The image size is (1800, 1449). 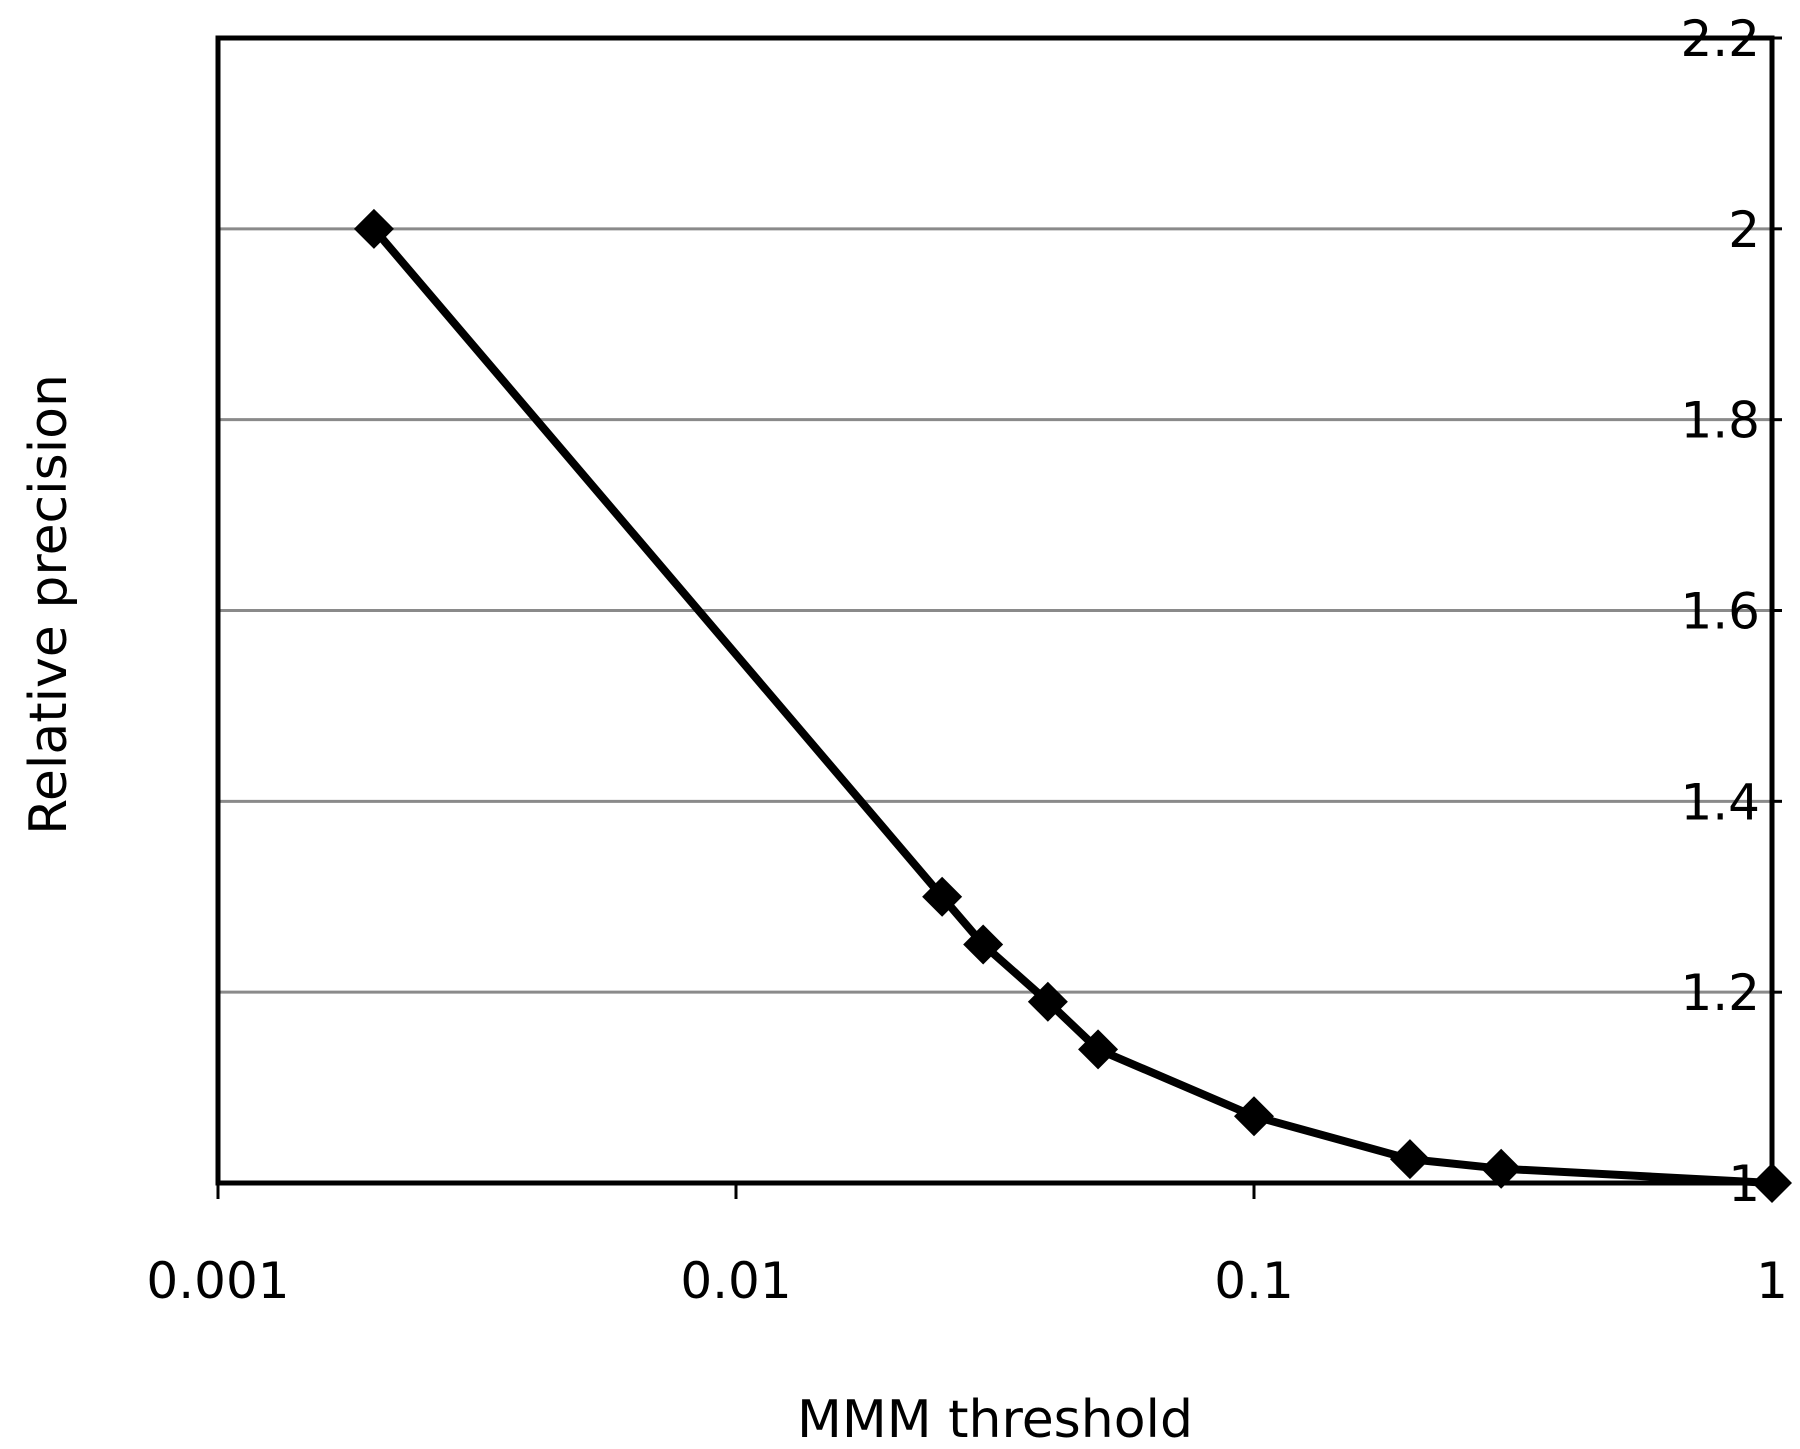 What do you see at coordinates (1720, 612) in the screenshot?
I see `y-tick-label-3: 1.6` at bounding box center [1720, 612].